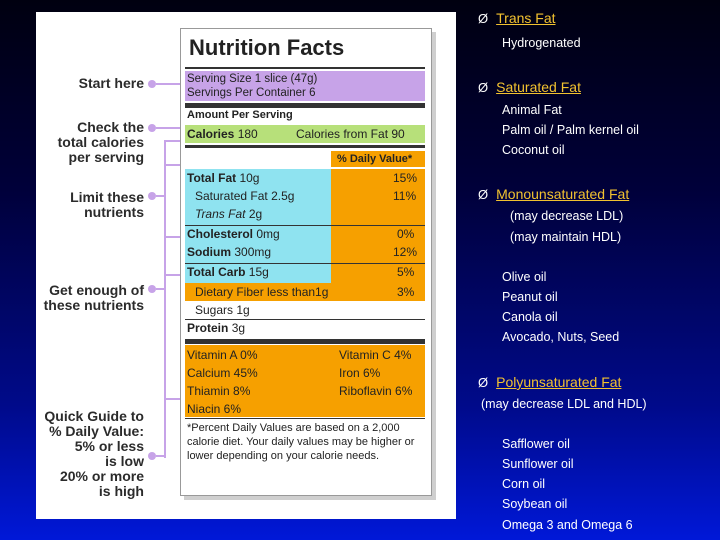 The image size is (720, 540). I want to click on poly-note: (may decrease LDL and HDL), so click(564, 404).